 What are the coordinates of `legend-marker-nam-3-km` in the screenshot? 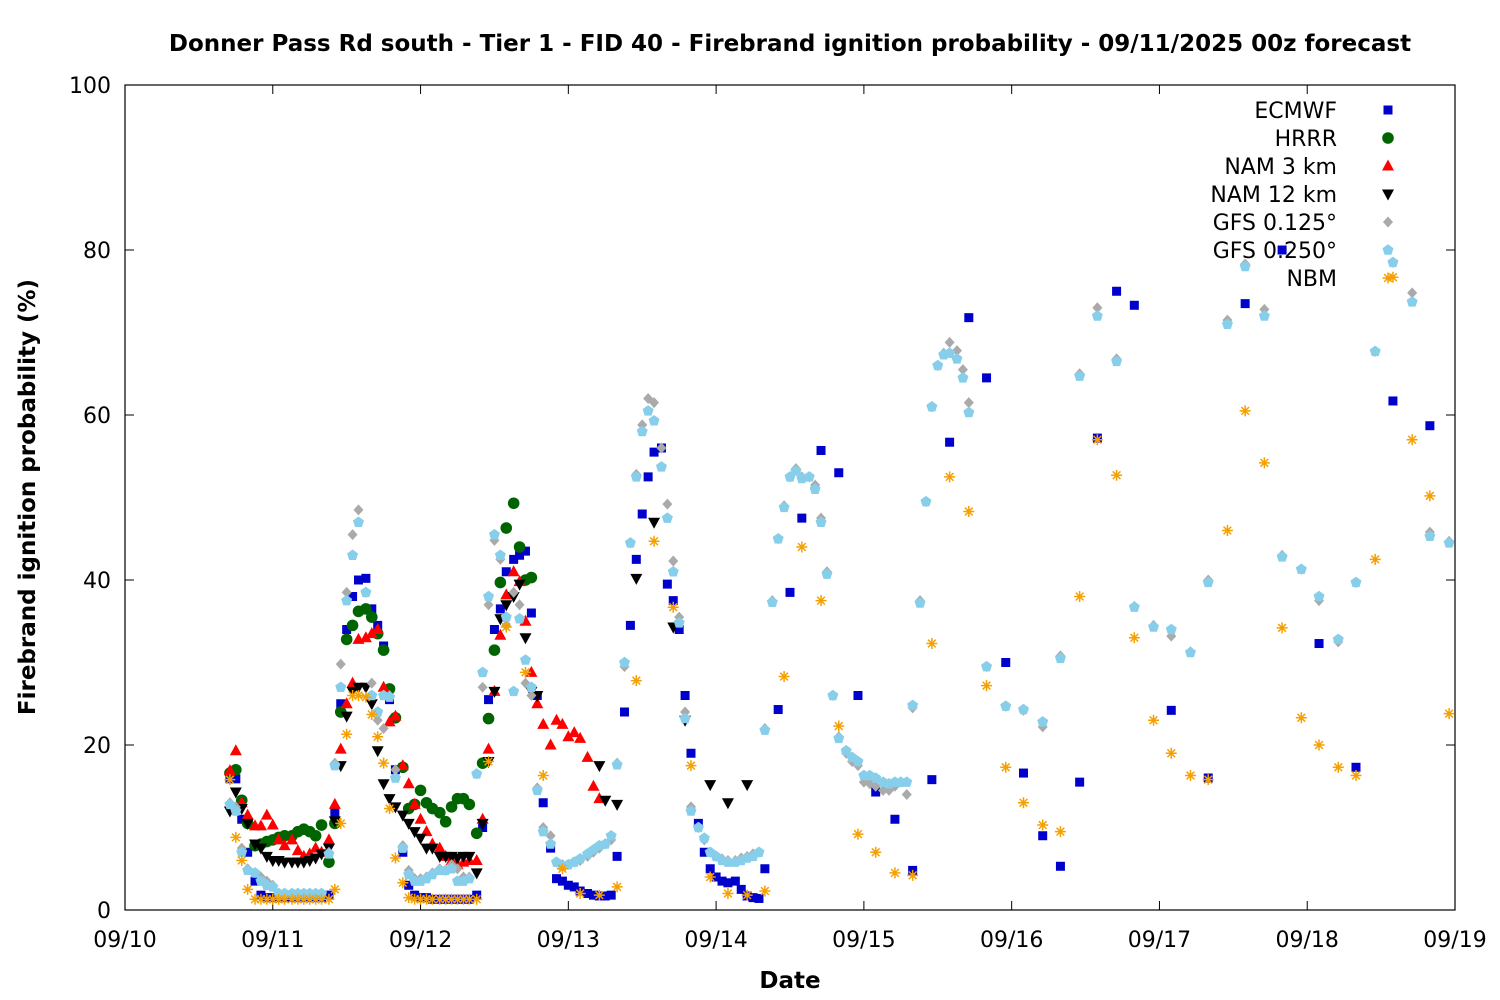 It's located at (1388, 165).